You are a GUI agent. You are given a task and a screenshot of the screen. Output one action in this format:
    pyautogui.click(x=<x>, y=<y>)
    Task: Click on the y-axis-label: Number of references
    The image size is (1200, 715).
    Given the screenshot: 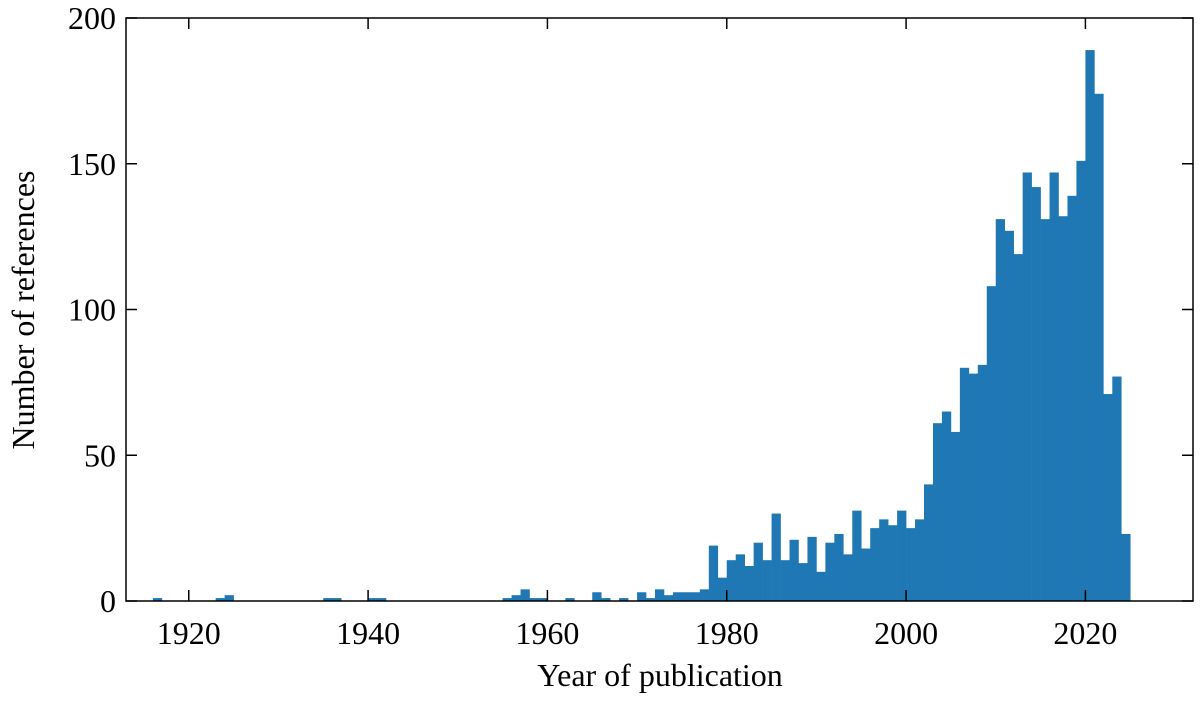 What is the action you would take?
    pyautogui.click(x=23, y=310)
    